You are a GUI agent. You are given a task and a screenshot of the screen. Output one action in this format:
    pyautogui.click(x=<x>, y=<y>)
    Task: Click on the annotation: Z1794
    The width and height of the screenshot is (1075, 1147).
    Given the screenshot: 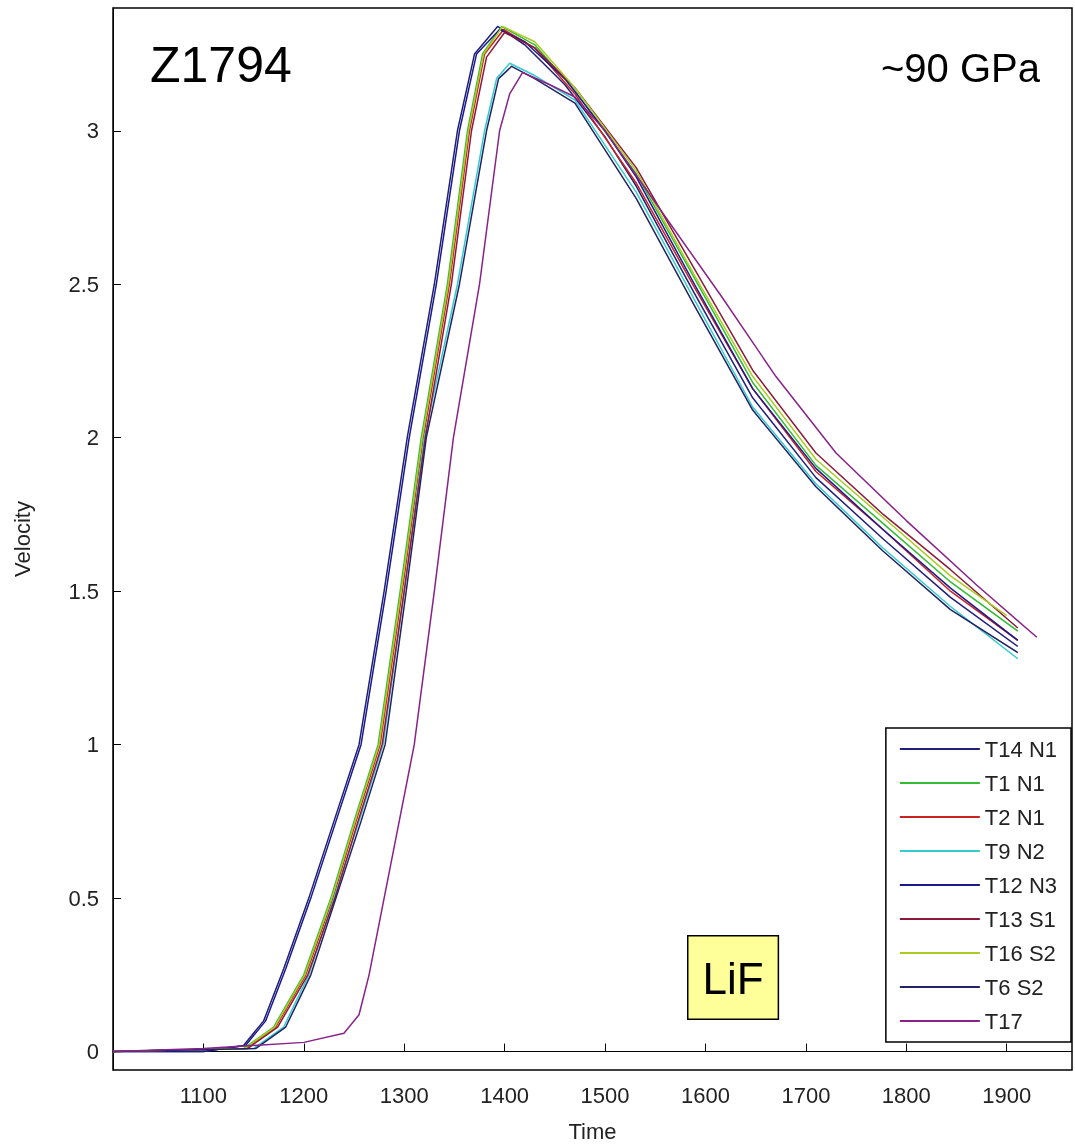 What is the action you would take?
    pyautogui.click(x=221, y=65)
    